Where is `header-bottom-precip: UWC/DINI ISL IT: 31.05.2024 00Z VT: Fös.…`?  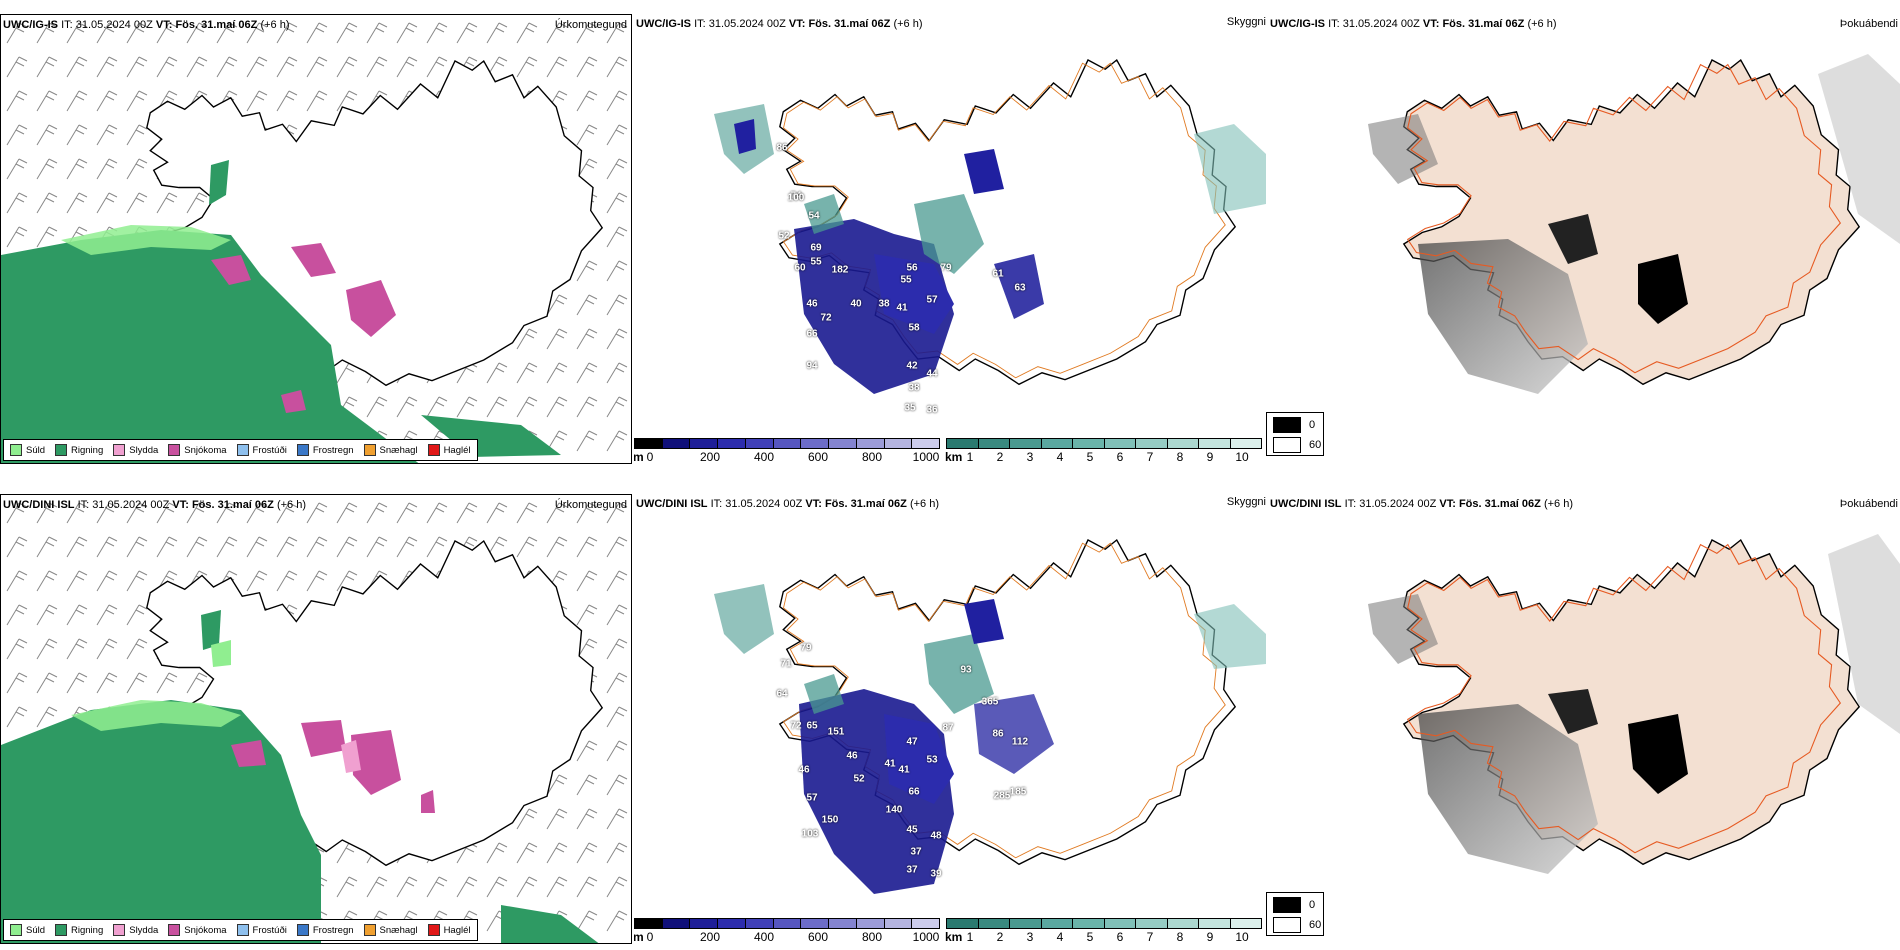 header-bottom-precip: UWC/DINI ISL IT: 31.05.2024 00Z VT: Fös.… is located at coordinates (154, 505).